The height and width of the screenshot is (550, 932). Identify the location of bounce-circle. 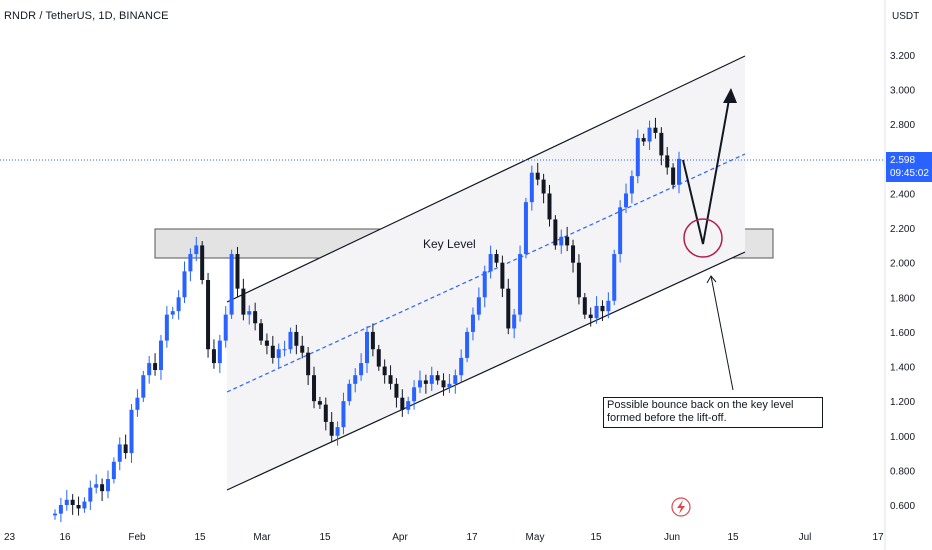
(703, 238).